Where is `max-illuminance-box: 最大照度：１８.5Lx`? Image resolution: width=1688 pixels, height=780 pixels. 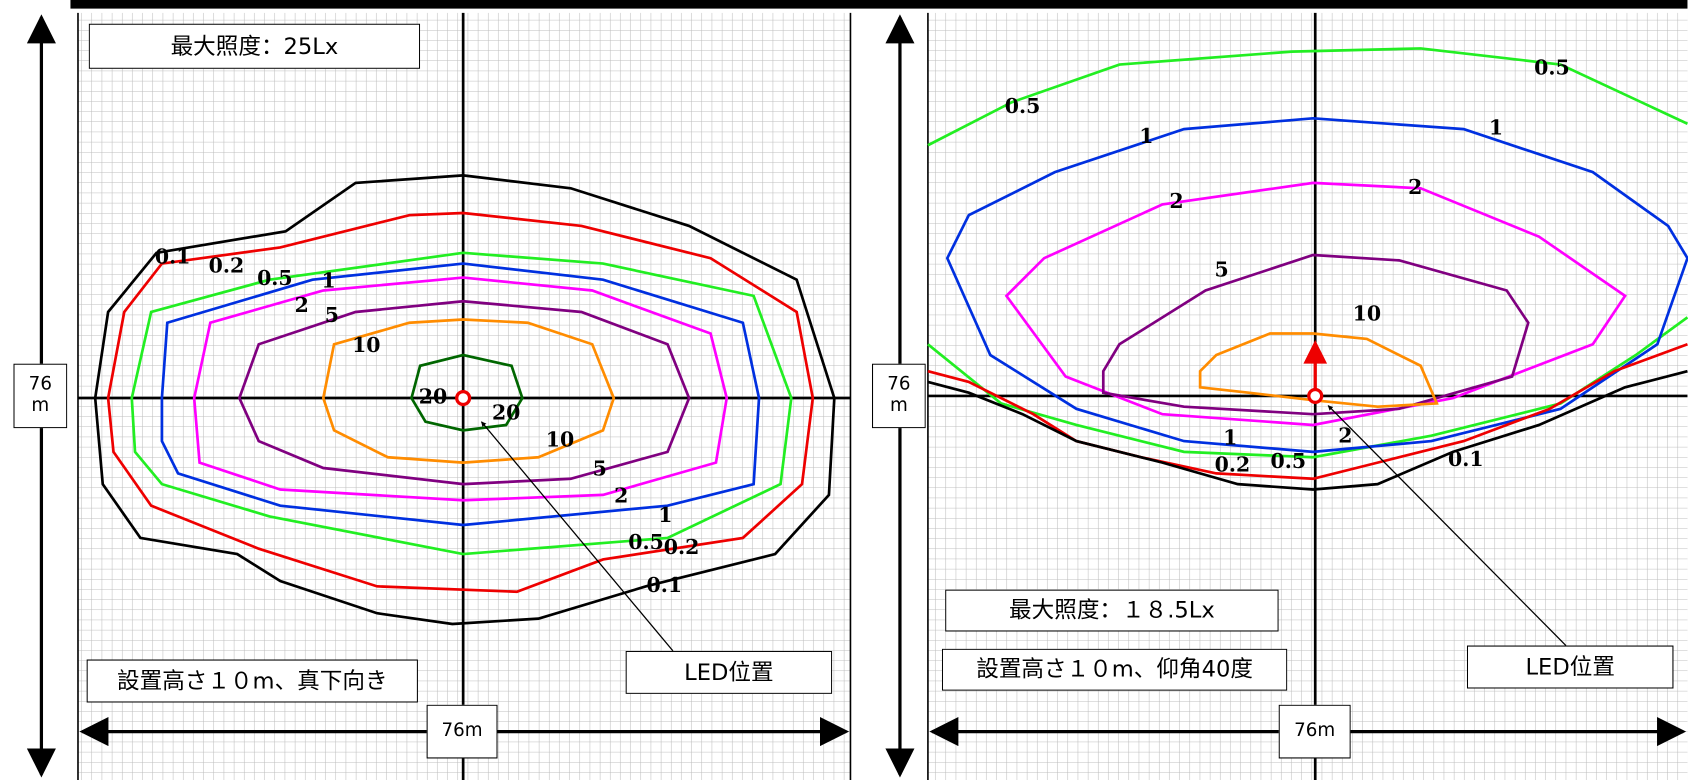
max-illuminance-box: 最大照度：１８.5Lx is located at coordinates (1112, 610).